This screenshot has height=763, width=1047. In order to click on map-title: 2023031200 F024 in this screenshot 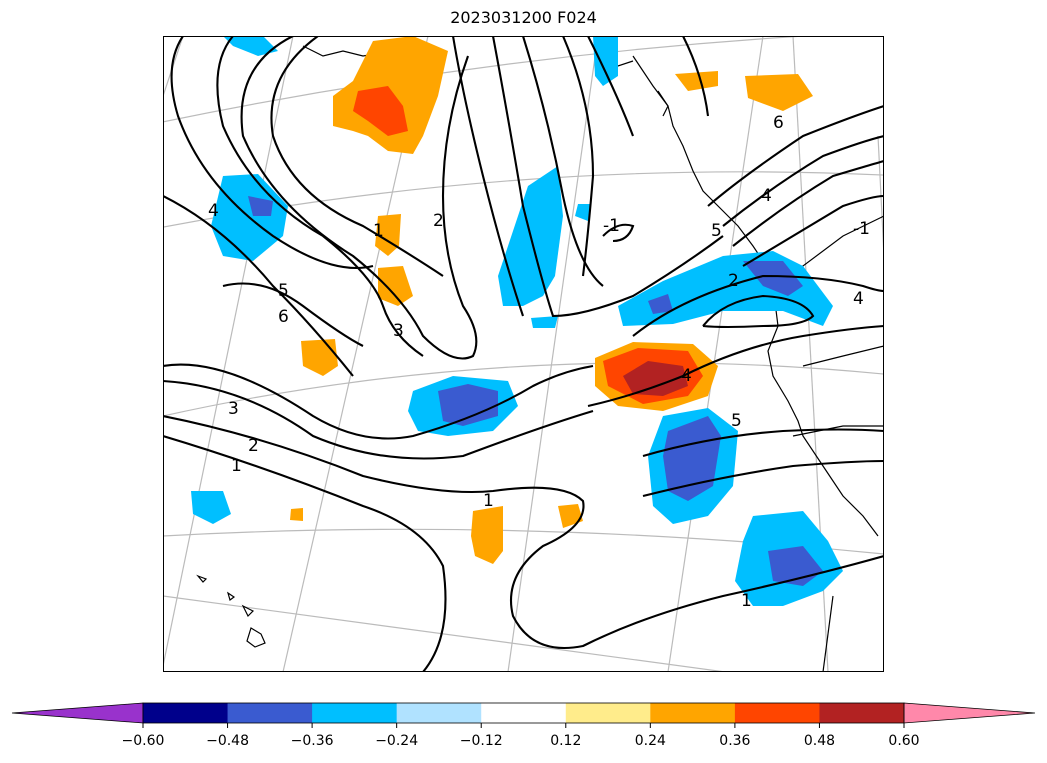, I will do `click(523, 17)`.